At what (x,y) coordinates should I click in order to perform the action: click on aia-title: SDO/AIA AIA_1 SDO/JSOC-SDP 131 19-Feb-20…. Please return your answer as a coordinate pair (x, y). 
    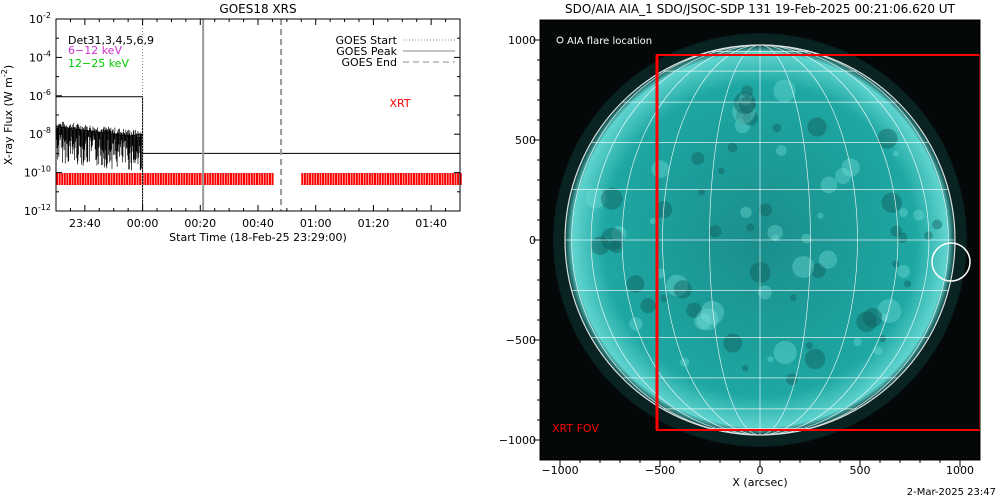
    Looking at the image, I should click on (760, 9).